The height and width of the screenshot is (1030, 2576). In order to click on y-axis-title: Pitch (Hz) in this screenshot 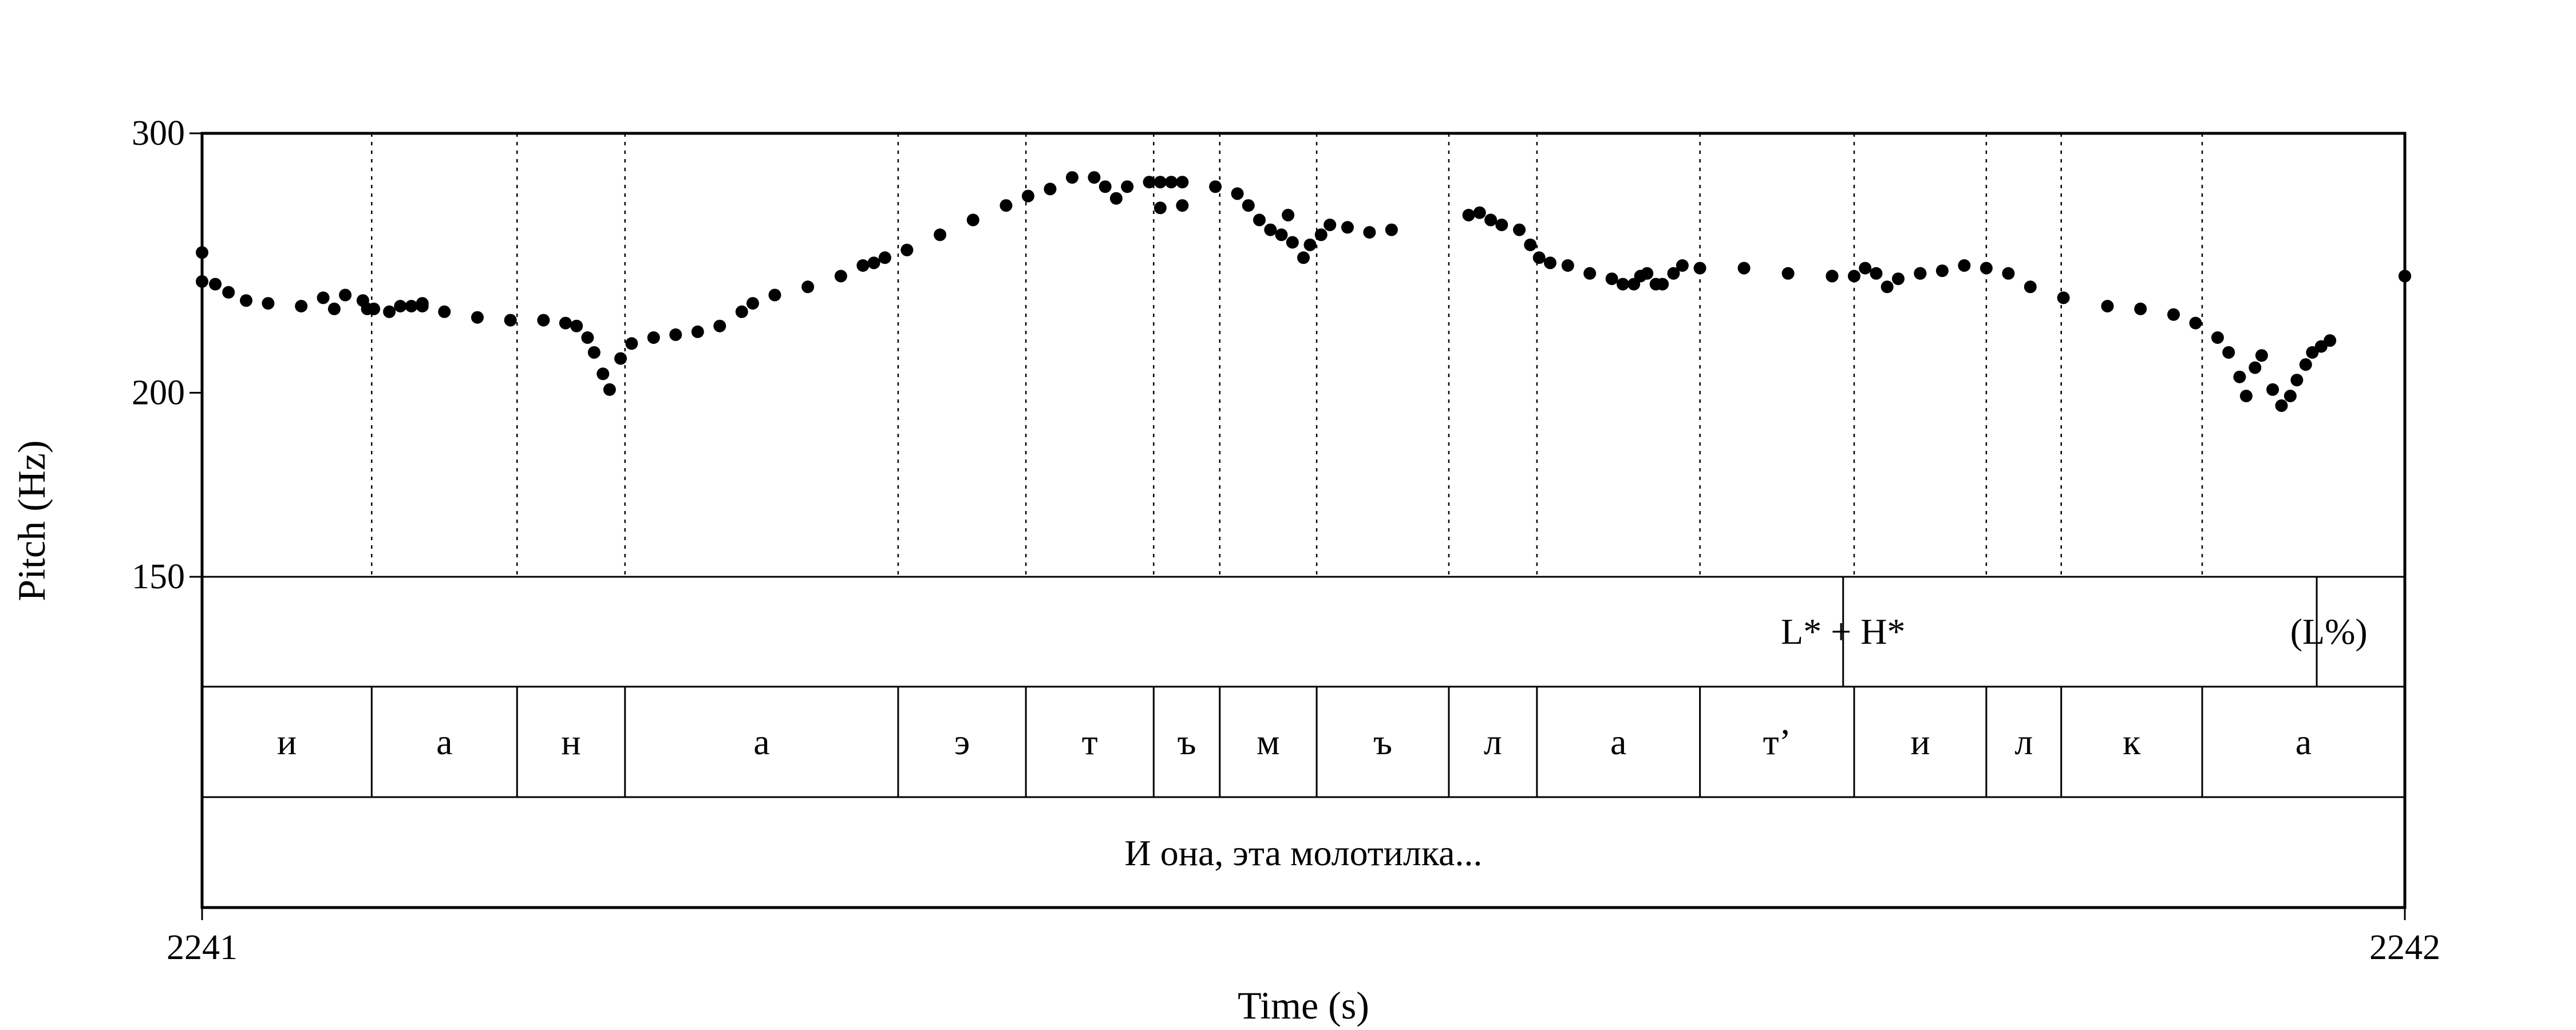, I will do `click(31, 520)`.